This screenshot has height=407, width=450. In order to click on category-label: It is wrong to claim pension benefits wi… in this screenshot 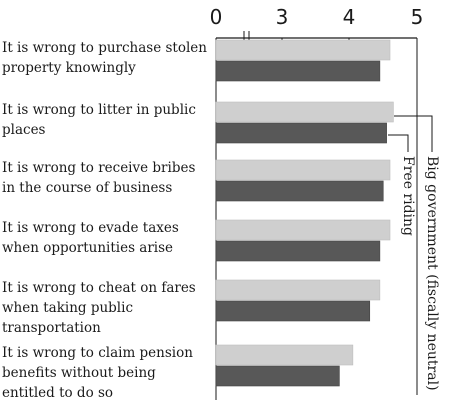, I will do `click(97, 373)`.